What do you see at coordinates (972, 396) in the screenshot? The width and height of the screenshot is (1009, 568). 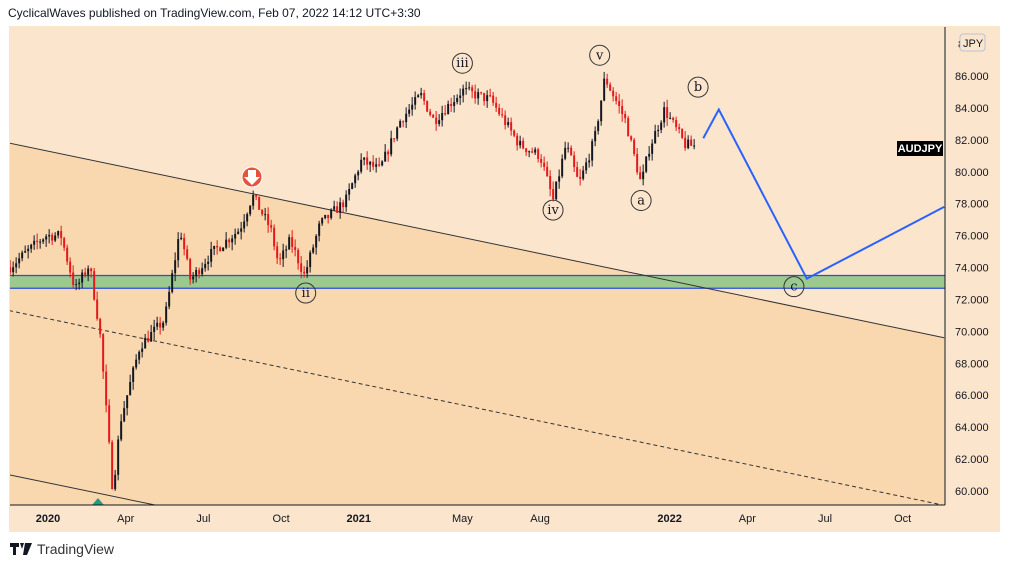 I see `price-tick: 66.000` at bounding box center [972, 396].